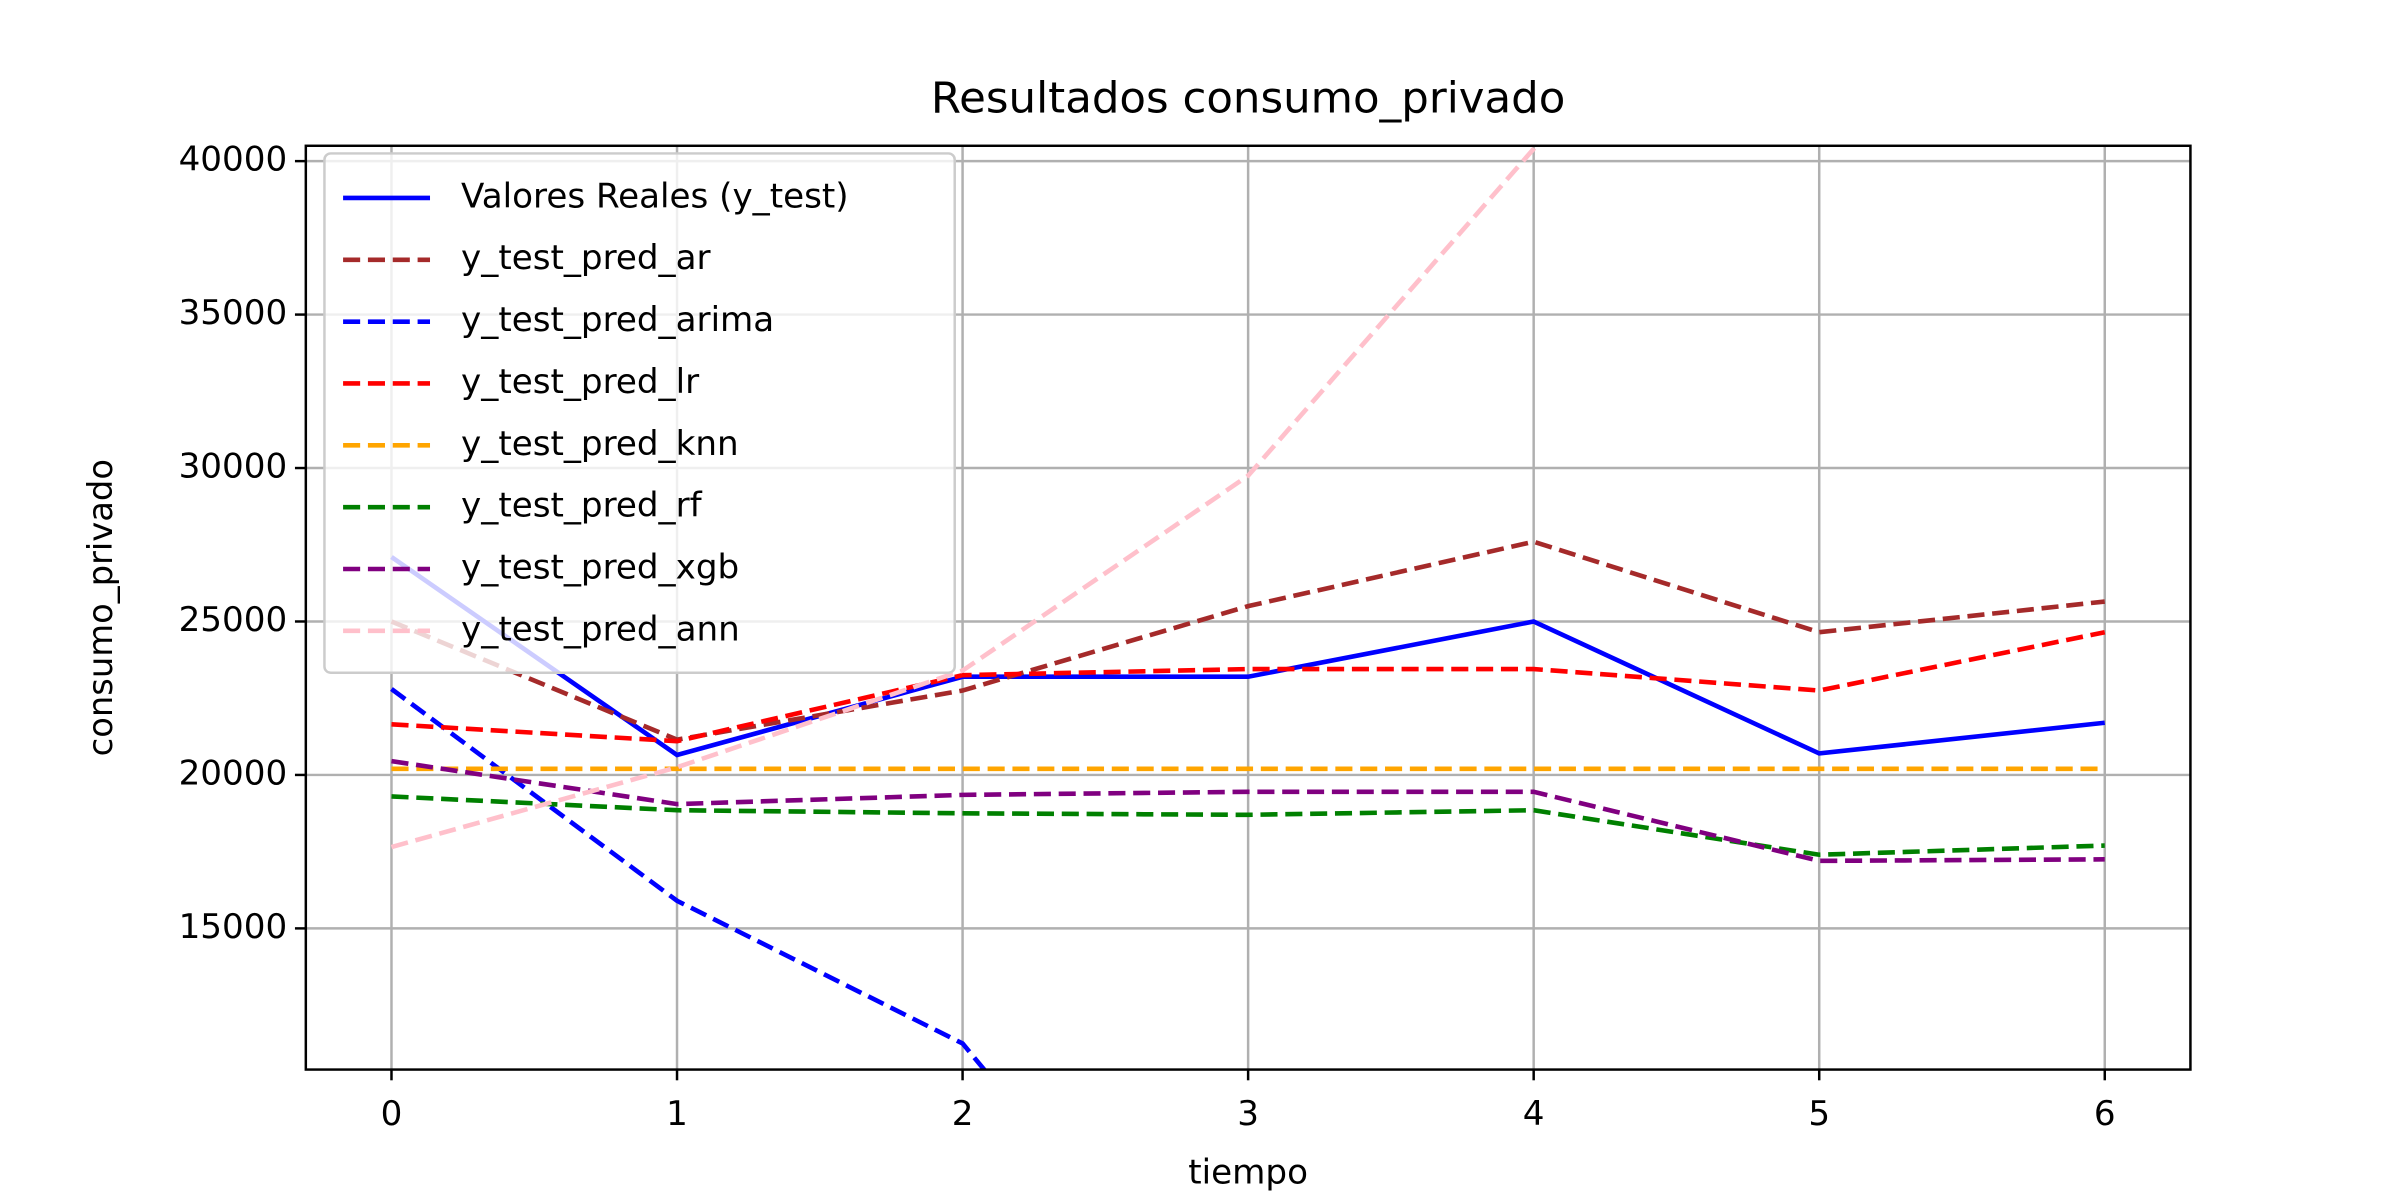  Describe the element at coordinates (233, 313) in the screenshot. I see `y-tick-label: 35000` at that location.